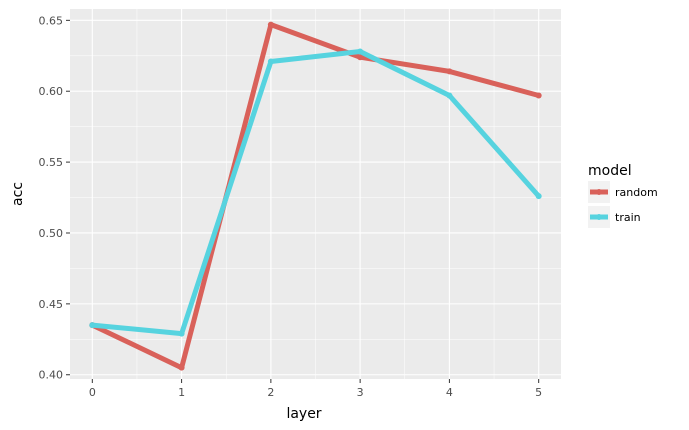 This screenshot has height=430, width=689. Describe the element at coordinates (92, 392) in the screenshot. I see `x-tick-label: 0` at that location.